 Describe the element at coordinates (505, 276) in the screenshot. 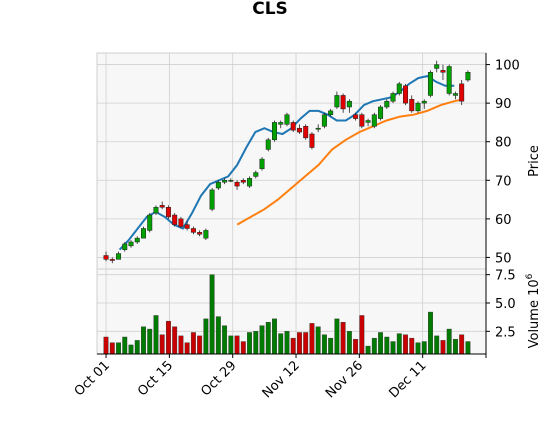

I see `volume-tick-label: 7.5` at that location.